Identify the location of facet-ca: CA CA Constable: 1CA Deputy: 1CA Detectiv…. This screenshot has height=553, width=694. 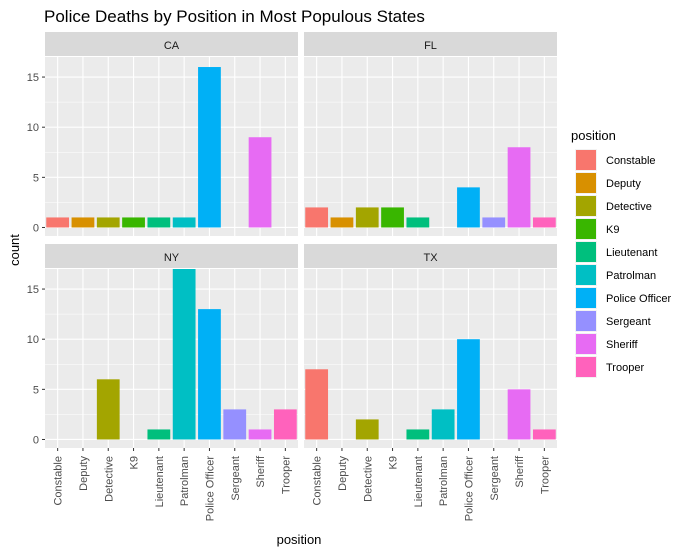
(162, 134).